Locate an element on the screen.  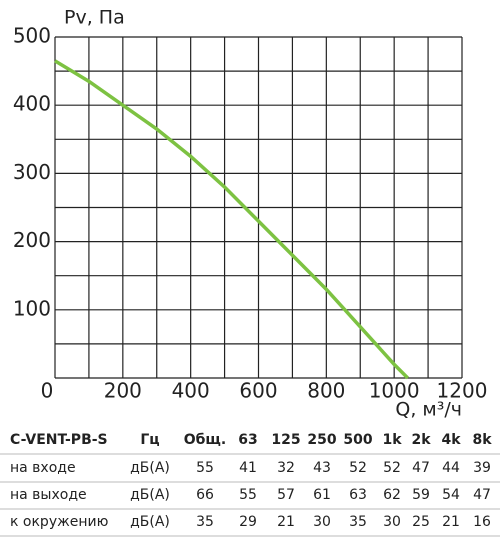
table-header: 250 is located at coordinates (321, 440).